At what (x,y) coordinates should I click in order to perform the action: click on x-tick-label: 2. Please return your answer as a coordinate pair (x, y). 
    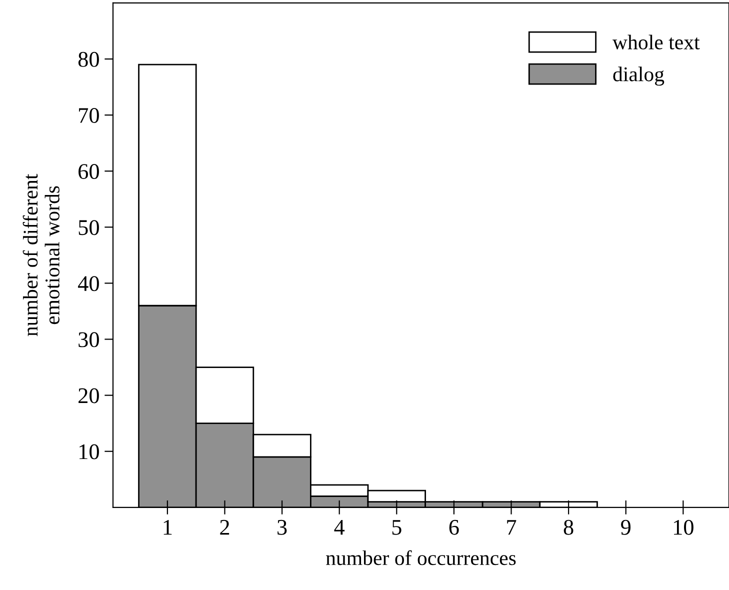
    Looking at the image, I should click on (225, 527).